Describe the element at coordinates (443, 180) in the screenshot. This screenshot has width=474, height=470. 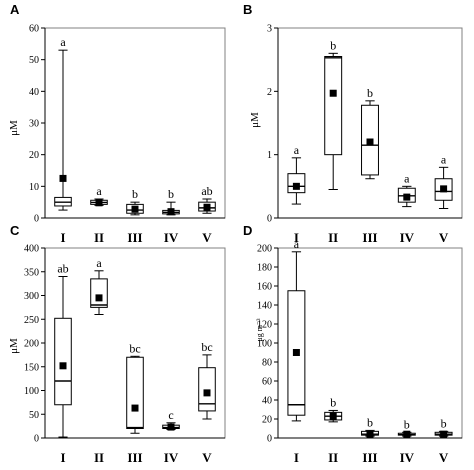
I see `box-v: a` at that location.